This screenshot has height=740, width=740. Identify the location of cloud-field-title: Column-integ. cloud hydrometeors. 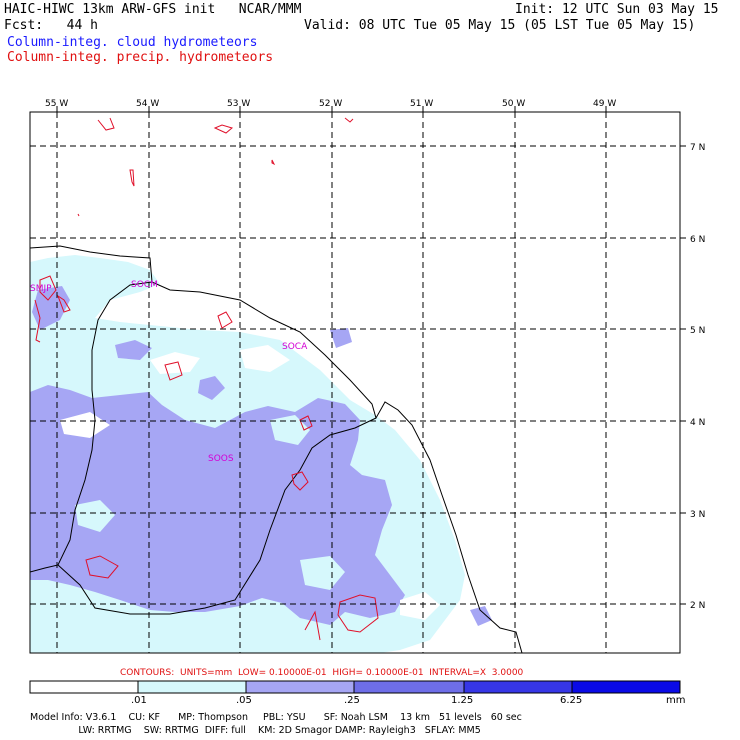
(132, 42).